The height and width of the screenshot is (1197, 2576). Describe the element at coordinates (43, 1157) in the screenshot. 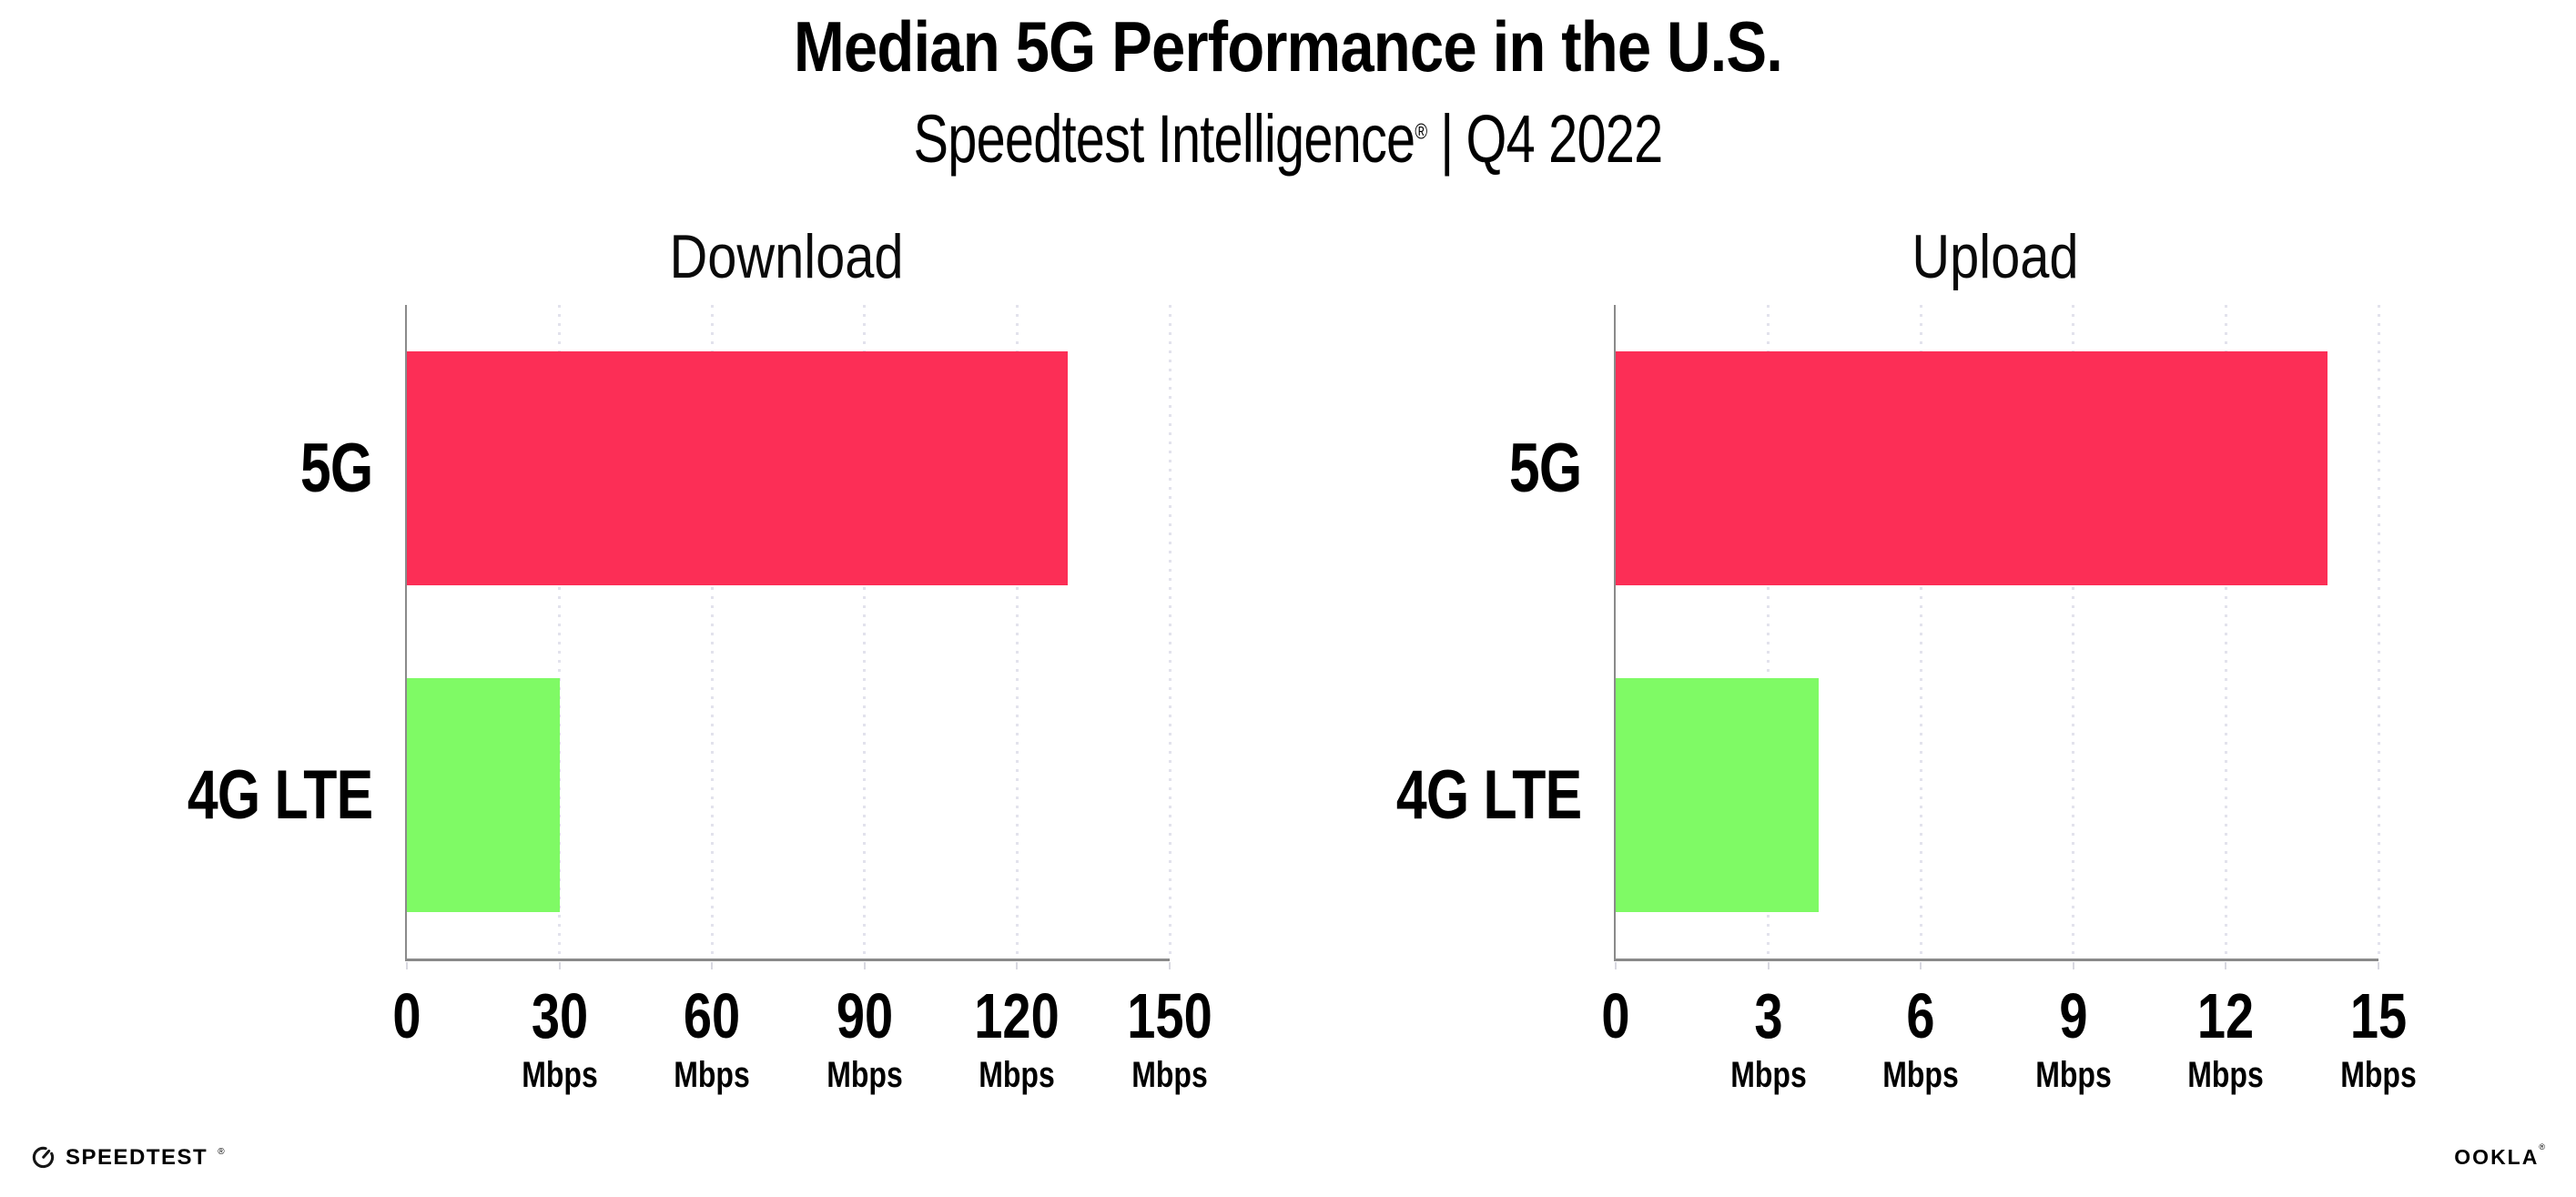

I see `speedtest-gauge-icon` at that location.